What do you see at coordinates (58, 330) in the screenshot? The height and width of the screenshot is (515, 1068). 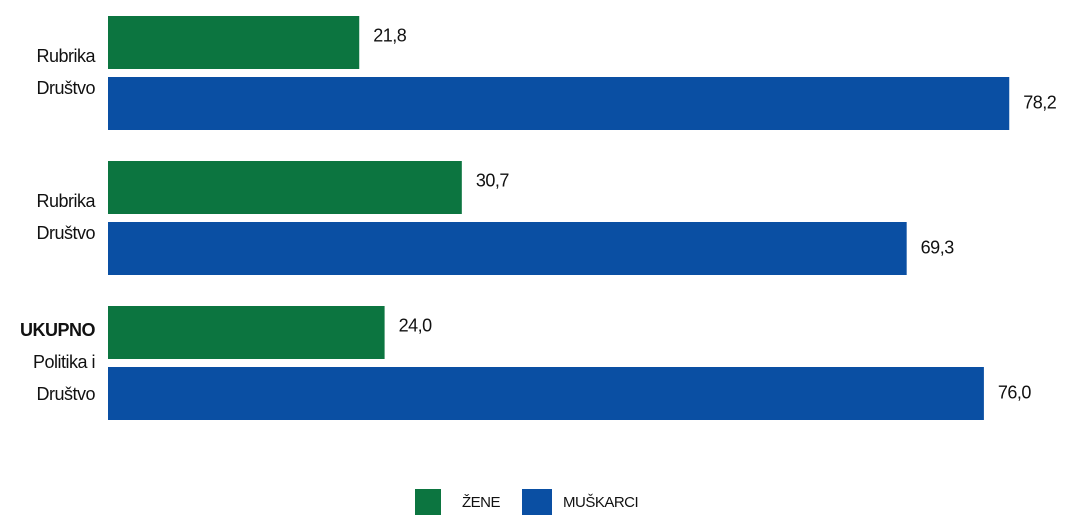 I see `category-label: UKUPNO` at bounding box center [58, 330].